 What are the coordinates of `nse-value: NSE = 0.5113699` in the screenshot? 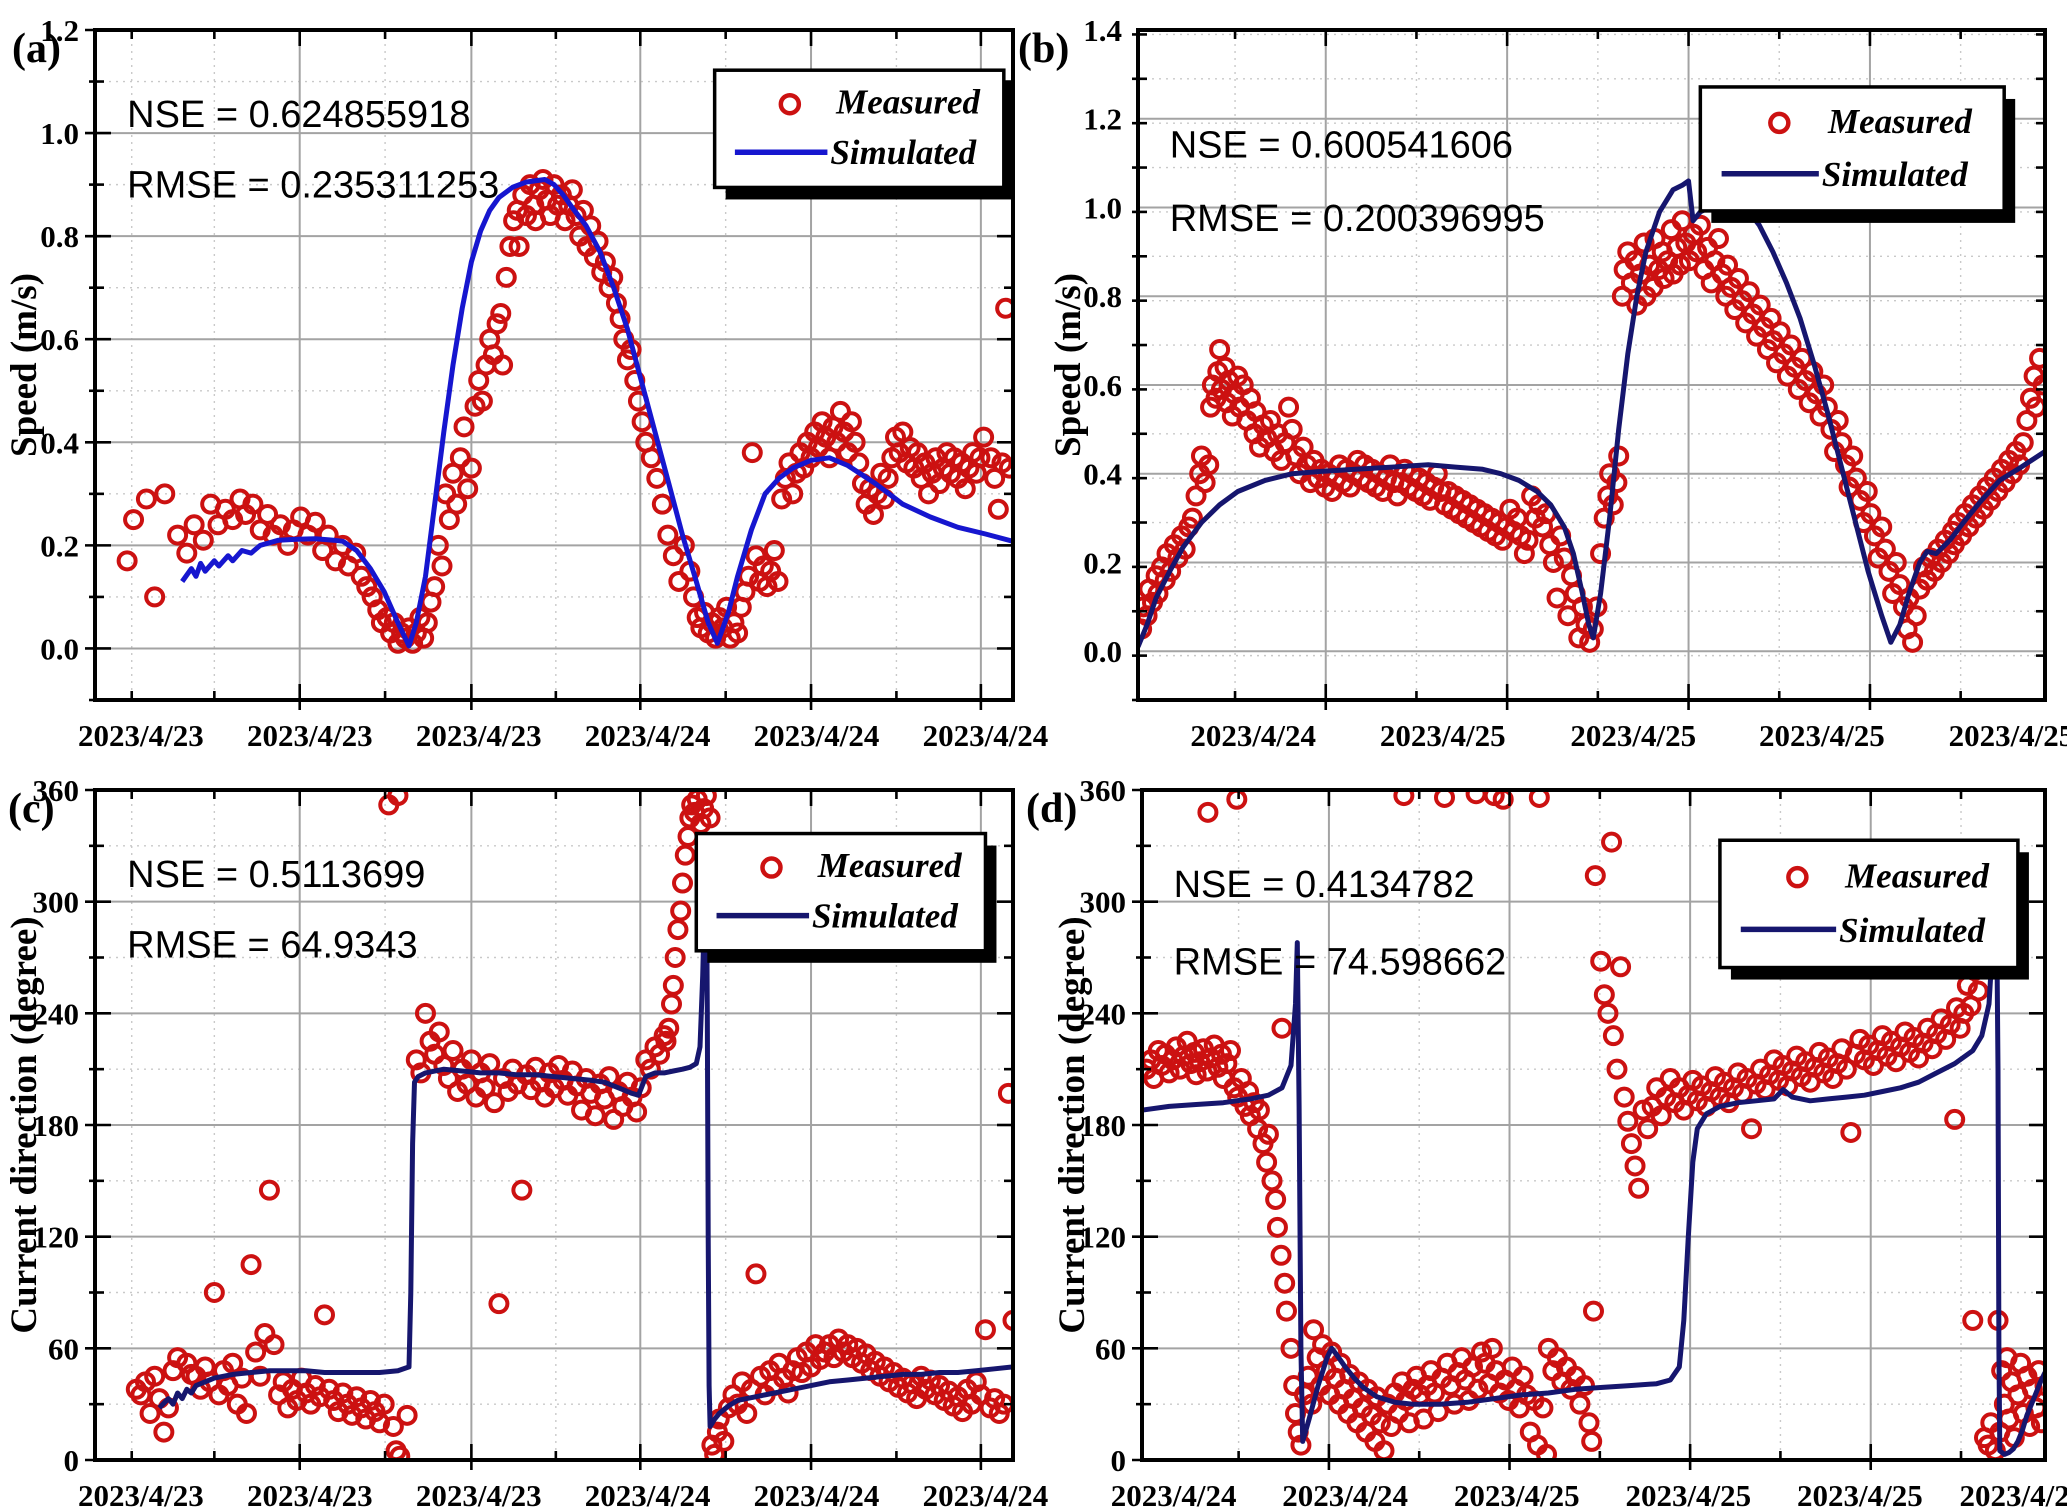 It's located at (276, 875).